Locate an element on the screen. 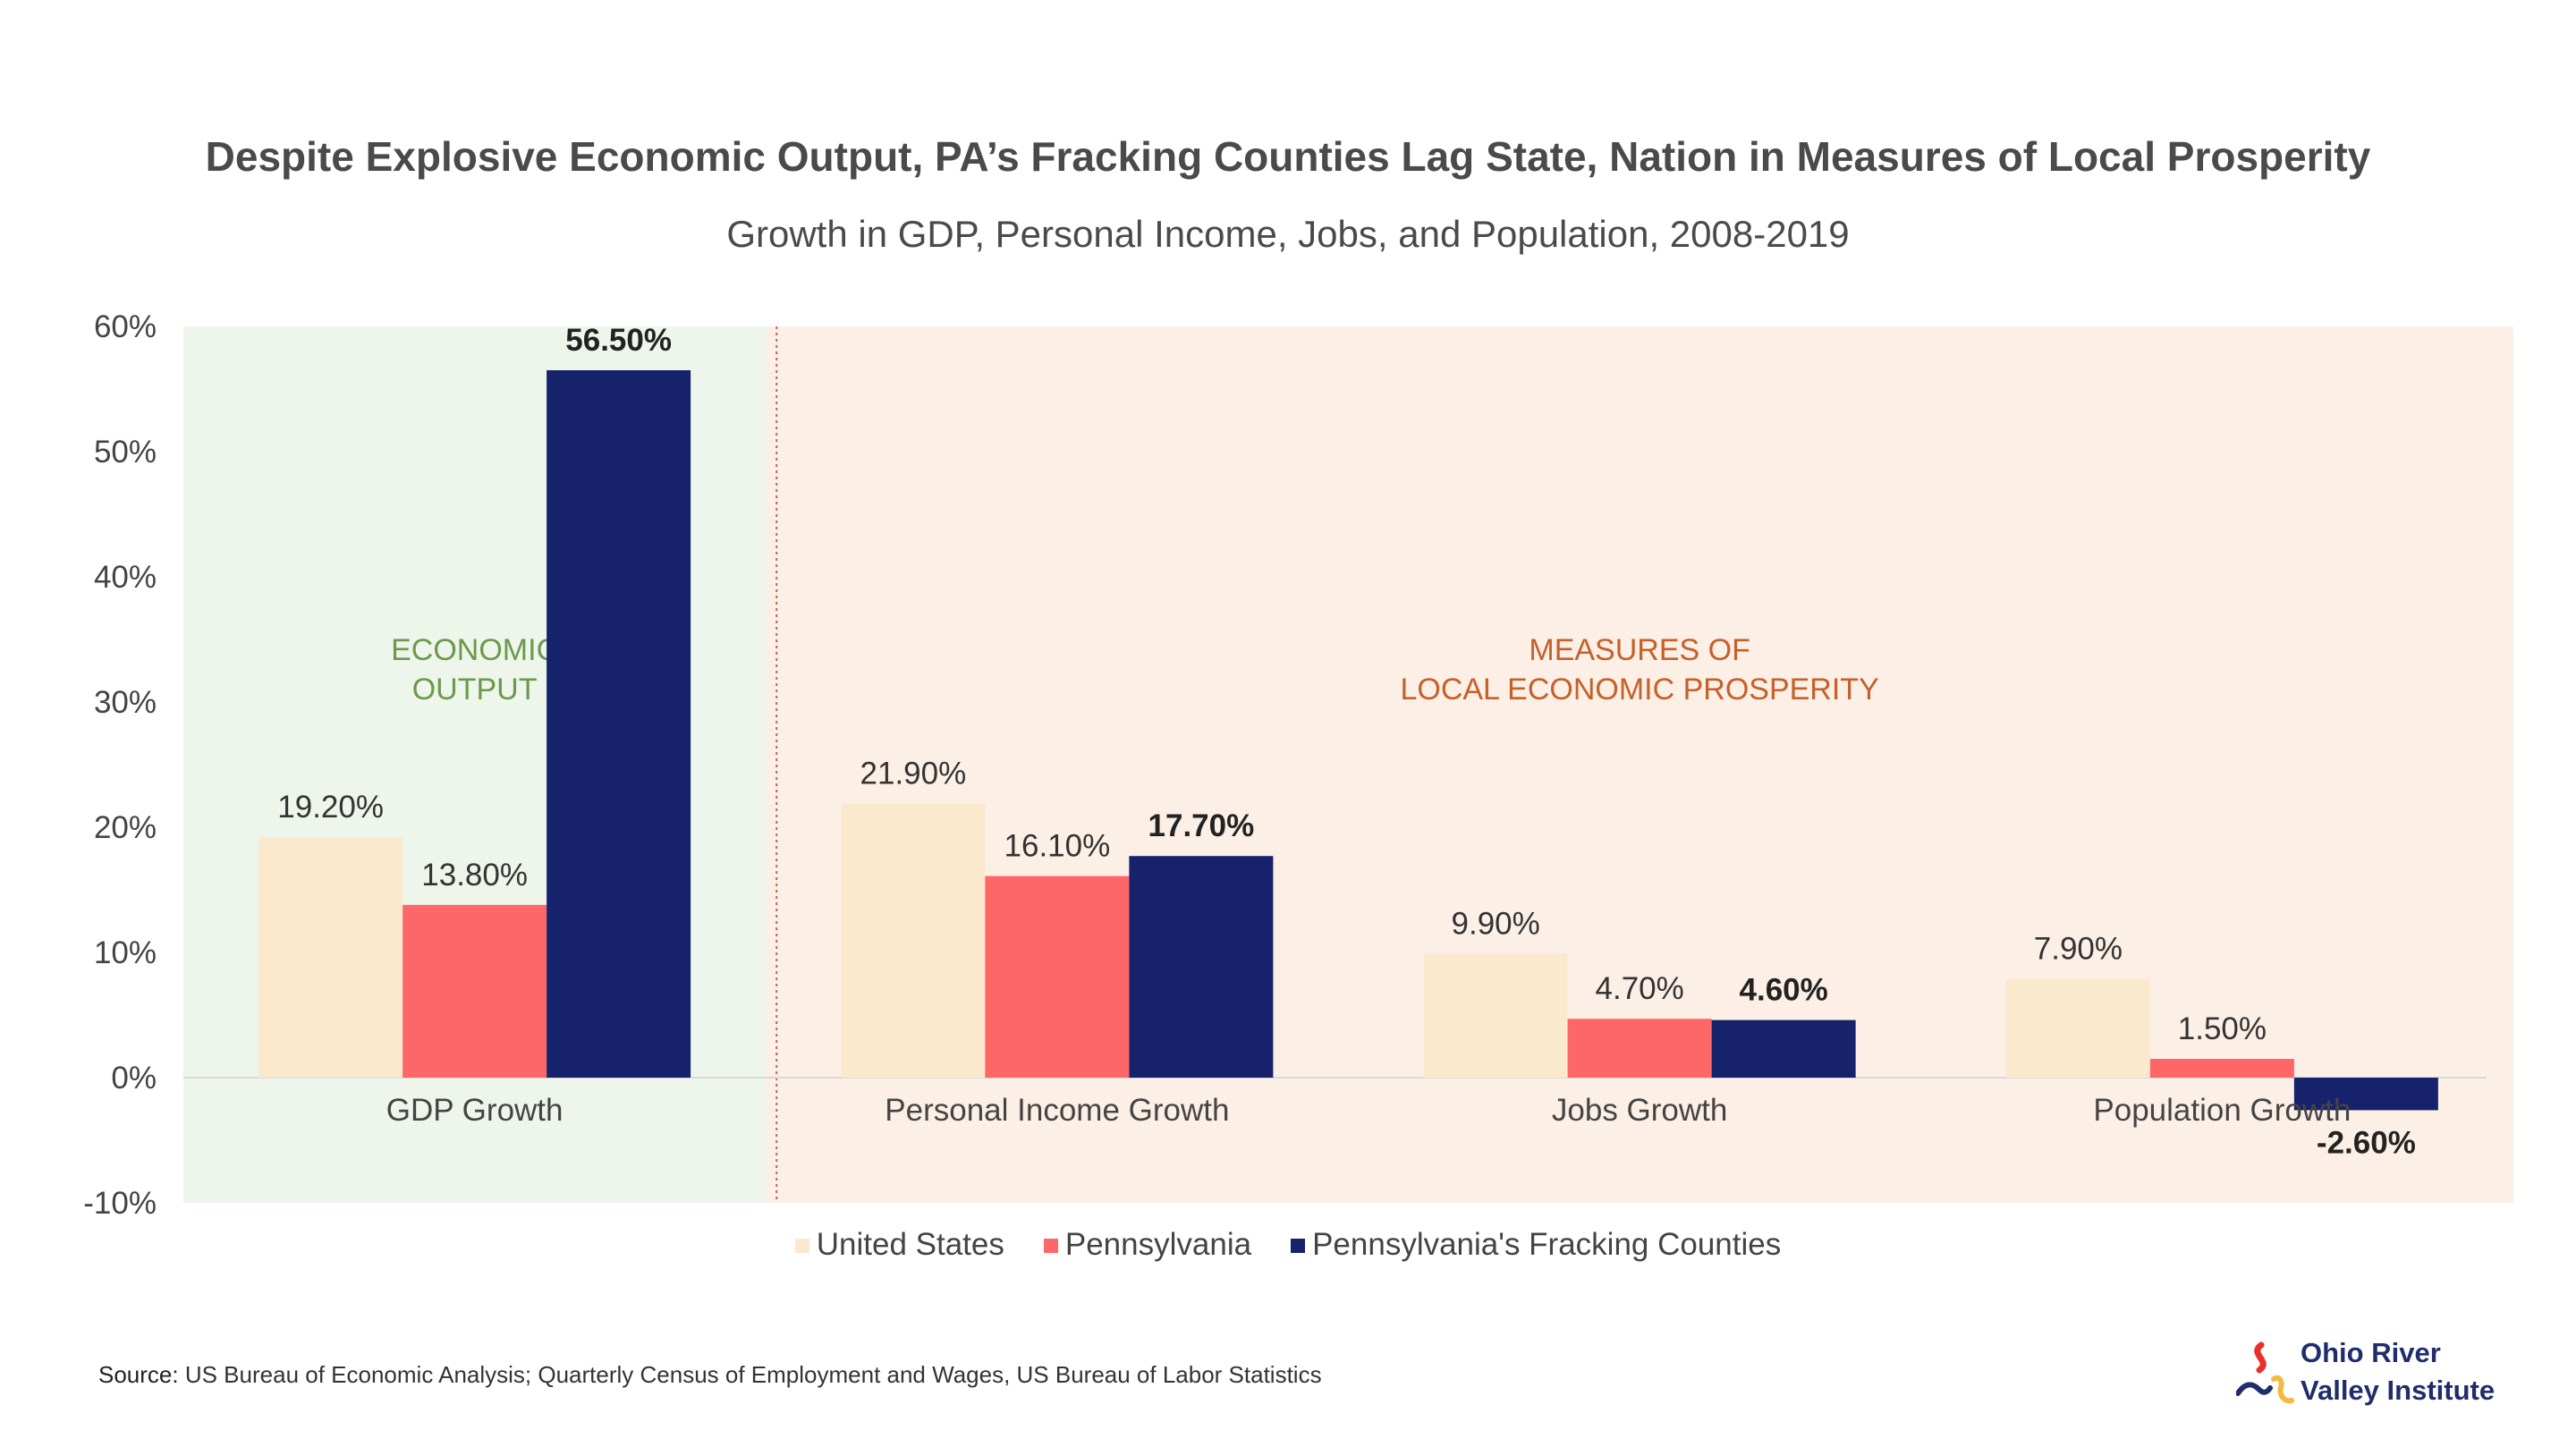 Image resolution: width=2576 pixels, height=1447 pixels. data-label: 1.50% is located at coordinates (2222, 1028).